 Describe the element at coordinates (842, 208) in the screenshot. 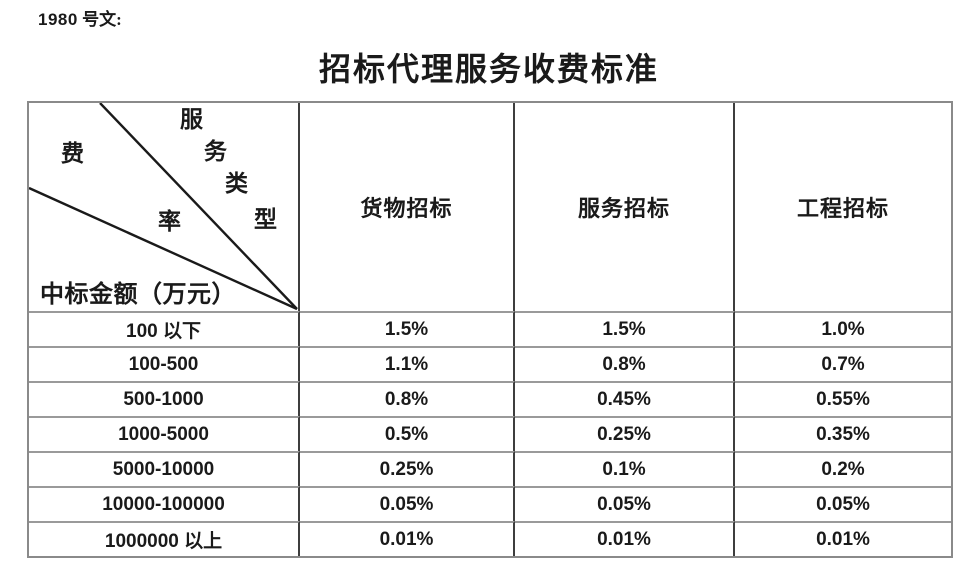

I see `col-header-engineering: 工程招标` at that location.